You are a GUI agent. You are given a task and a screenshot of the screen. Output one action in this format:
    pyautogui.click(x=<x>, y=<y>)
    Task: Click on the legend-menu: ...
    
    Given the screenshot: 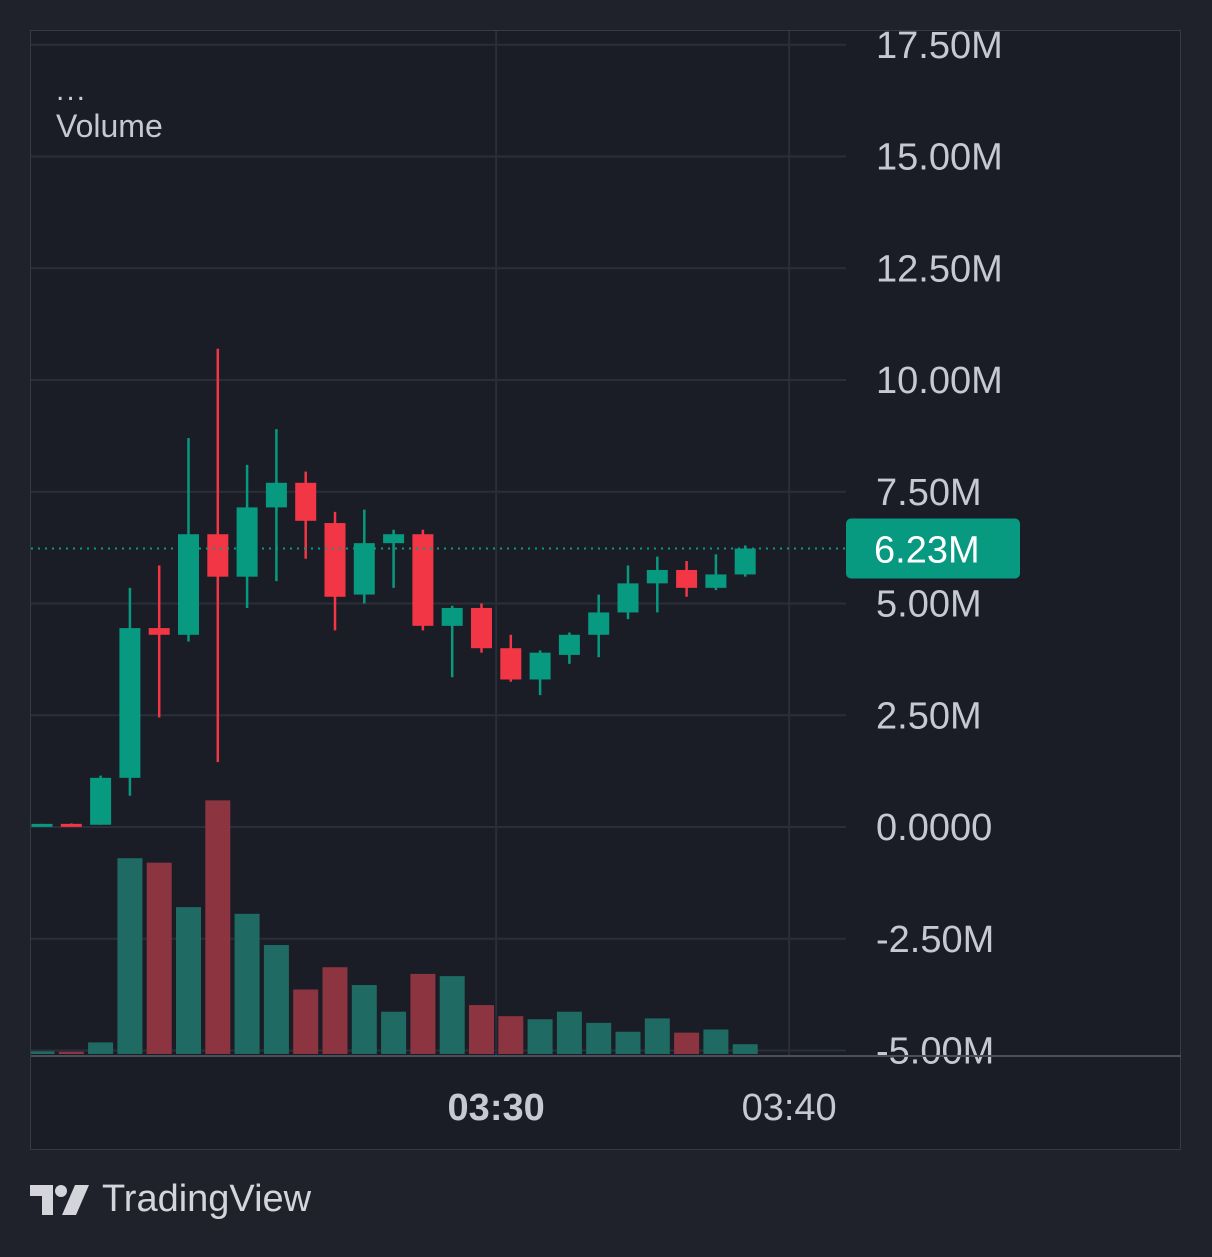 What is the action you would take?
    pyautogui.click(x=72, y=90)
    